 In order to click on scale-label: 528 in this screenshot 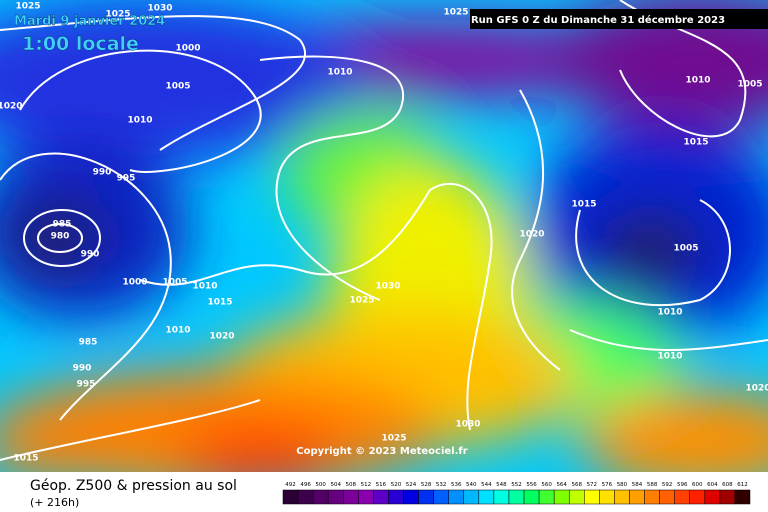, I will do `click(426, 485)`.